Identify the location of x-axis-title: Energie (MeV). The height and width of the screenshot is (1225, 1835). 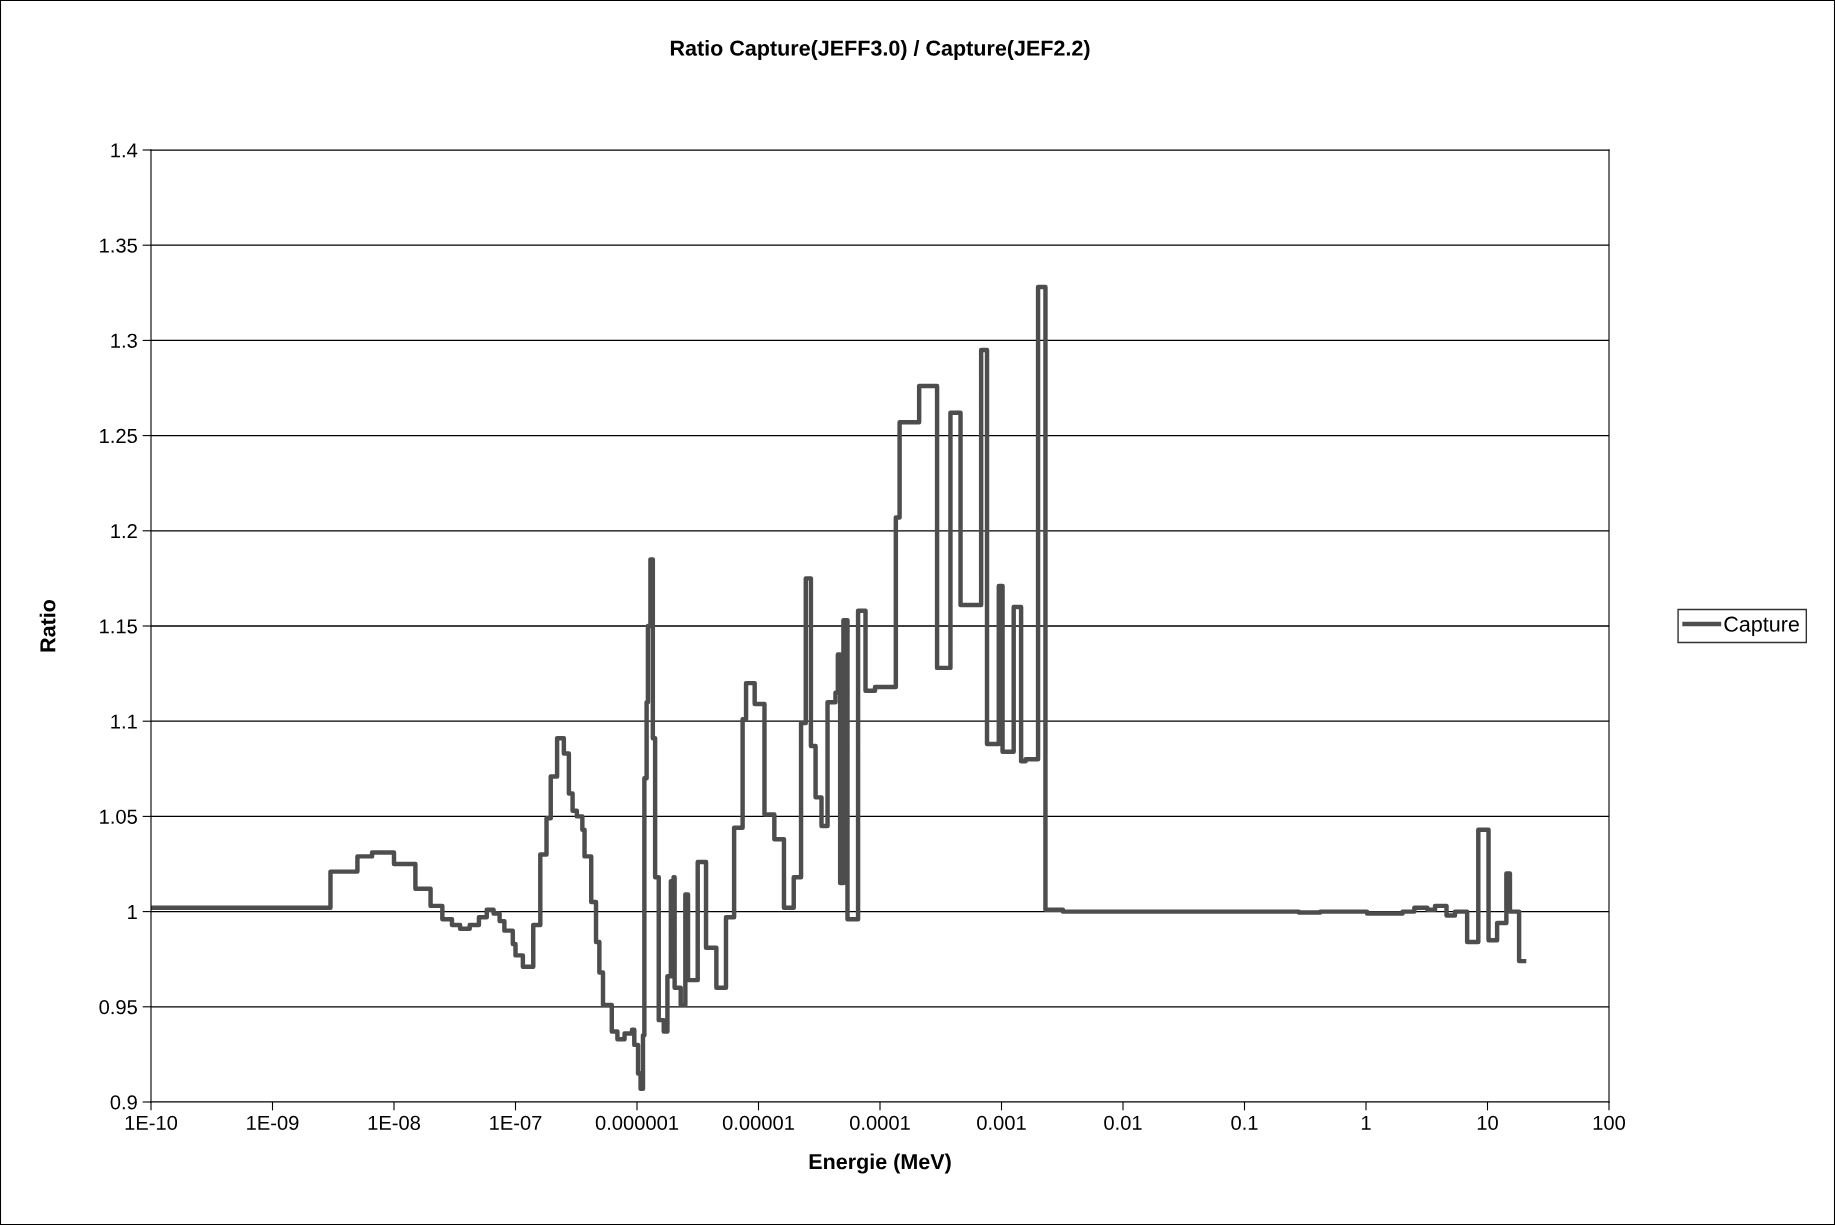
(880, 1163).